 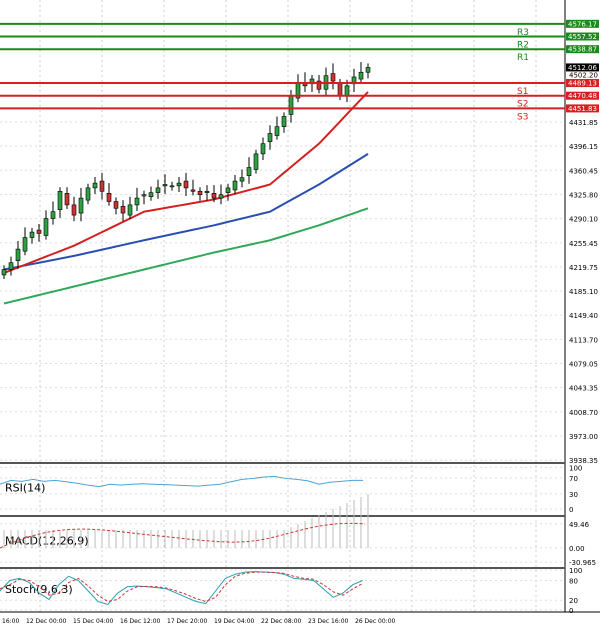 I want to click on macd-tick: -30.965, so click(x=582, y=563).